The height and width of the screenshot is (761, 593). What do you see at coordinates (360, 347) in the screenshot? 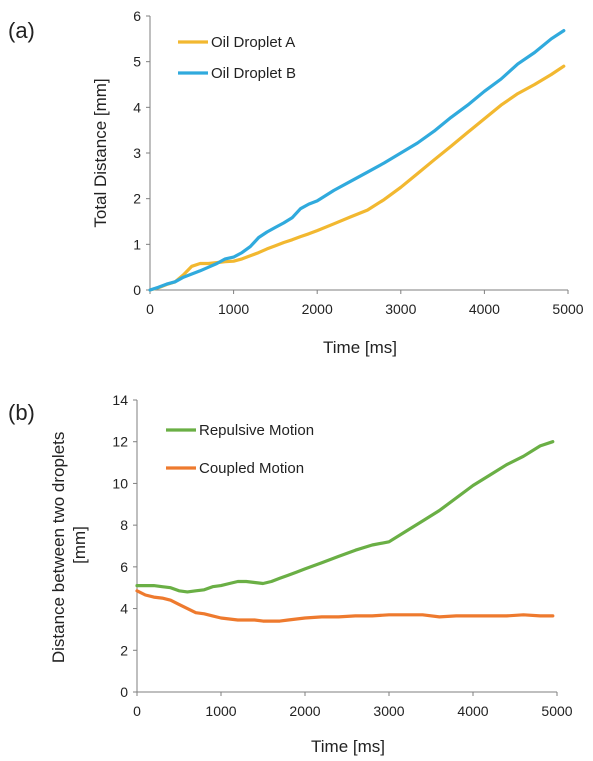
I see `chart-a-xlabel: Time [ms]` at bounding box center [360, 347].